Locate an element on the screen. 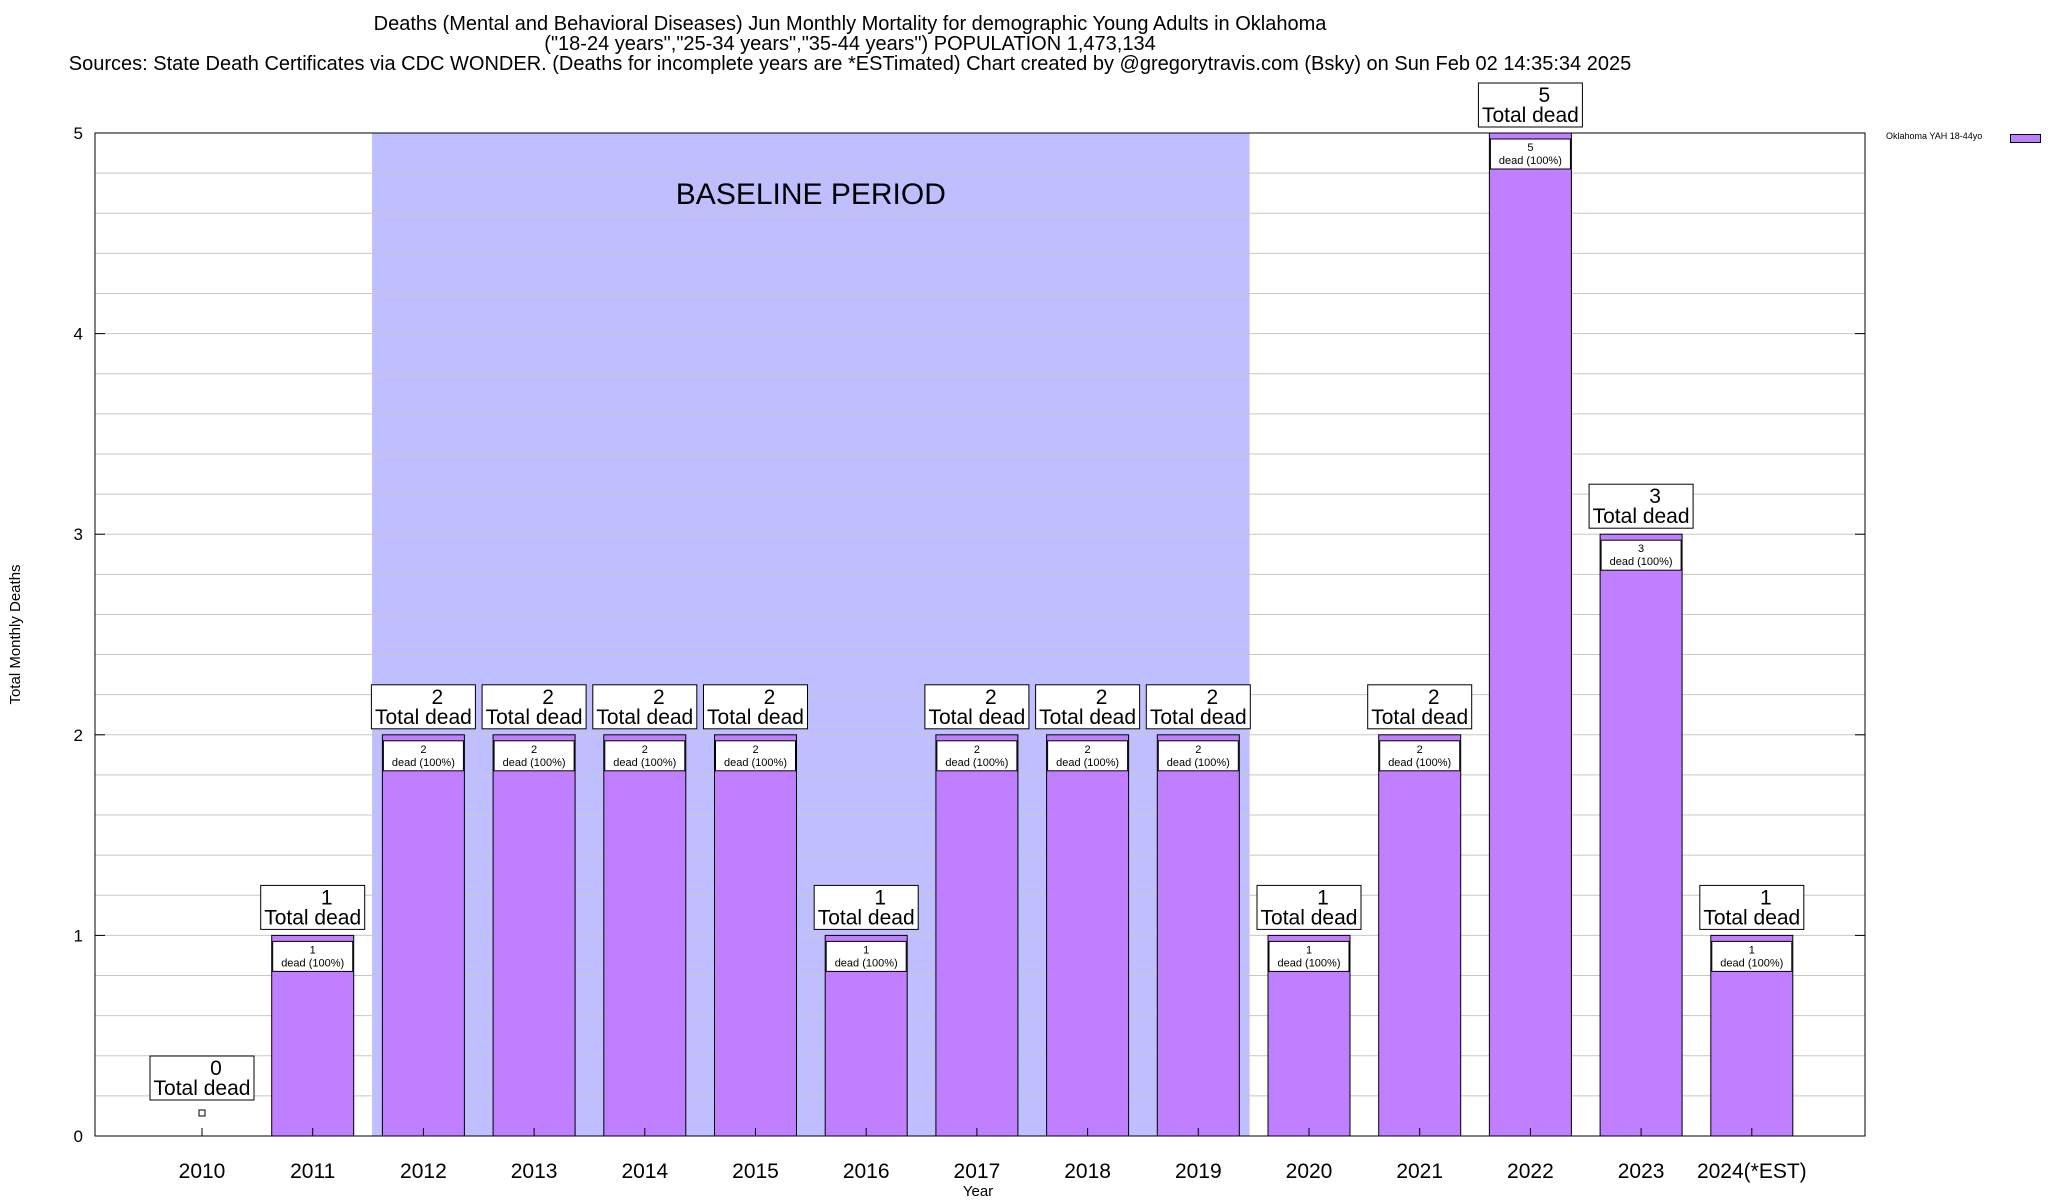  bar-inner-value-label: 5 is located at coordinates (1530, 148).